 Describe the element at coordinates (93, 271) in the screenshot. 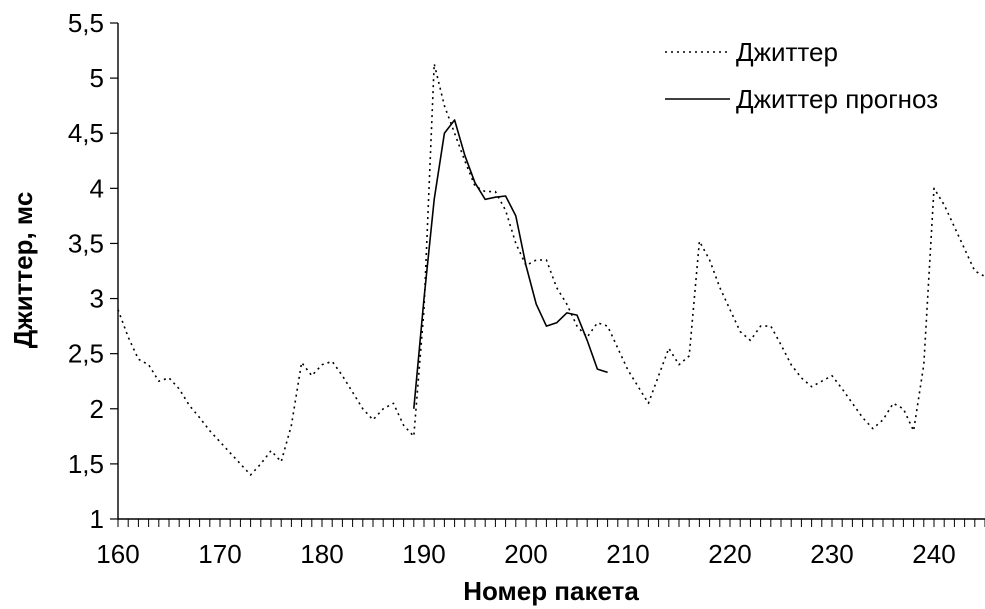

I see `y-axis-ticks: 1 1,5 2 2,5 3 3,5 4 4,5 5 5,5` at that location.